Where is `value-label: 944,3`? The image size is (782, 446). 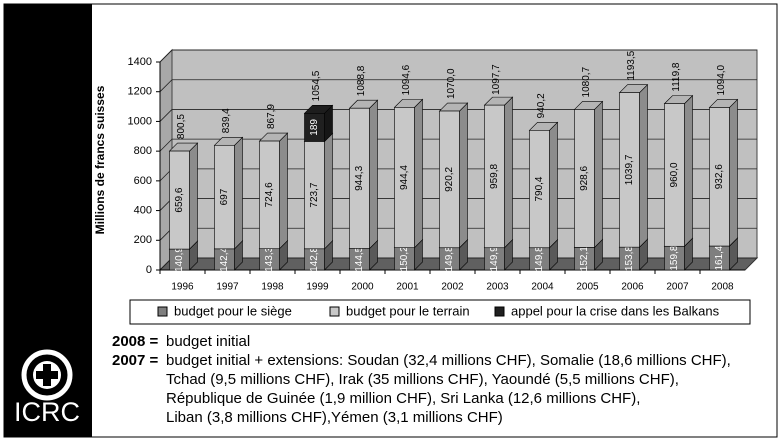
value-label: 944,3 is located at coordinates (359, 177).